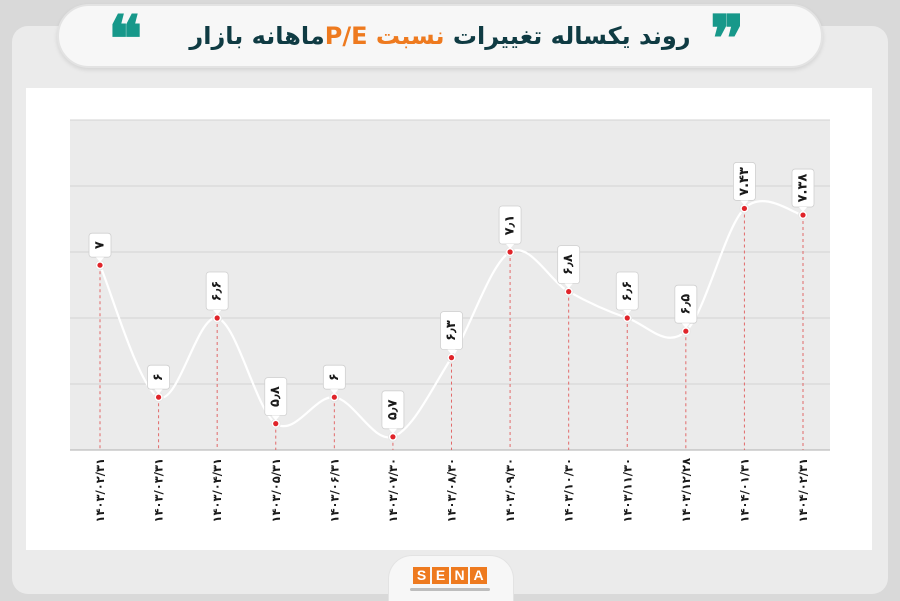 This screenshot has height=601, width=900. What do you see at coordinates (421, 575) in the screenshot?
I see `logo-letter: S` at bounding box center [421, 575].